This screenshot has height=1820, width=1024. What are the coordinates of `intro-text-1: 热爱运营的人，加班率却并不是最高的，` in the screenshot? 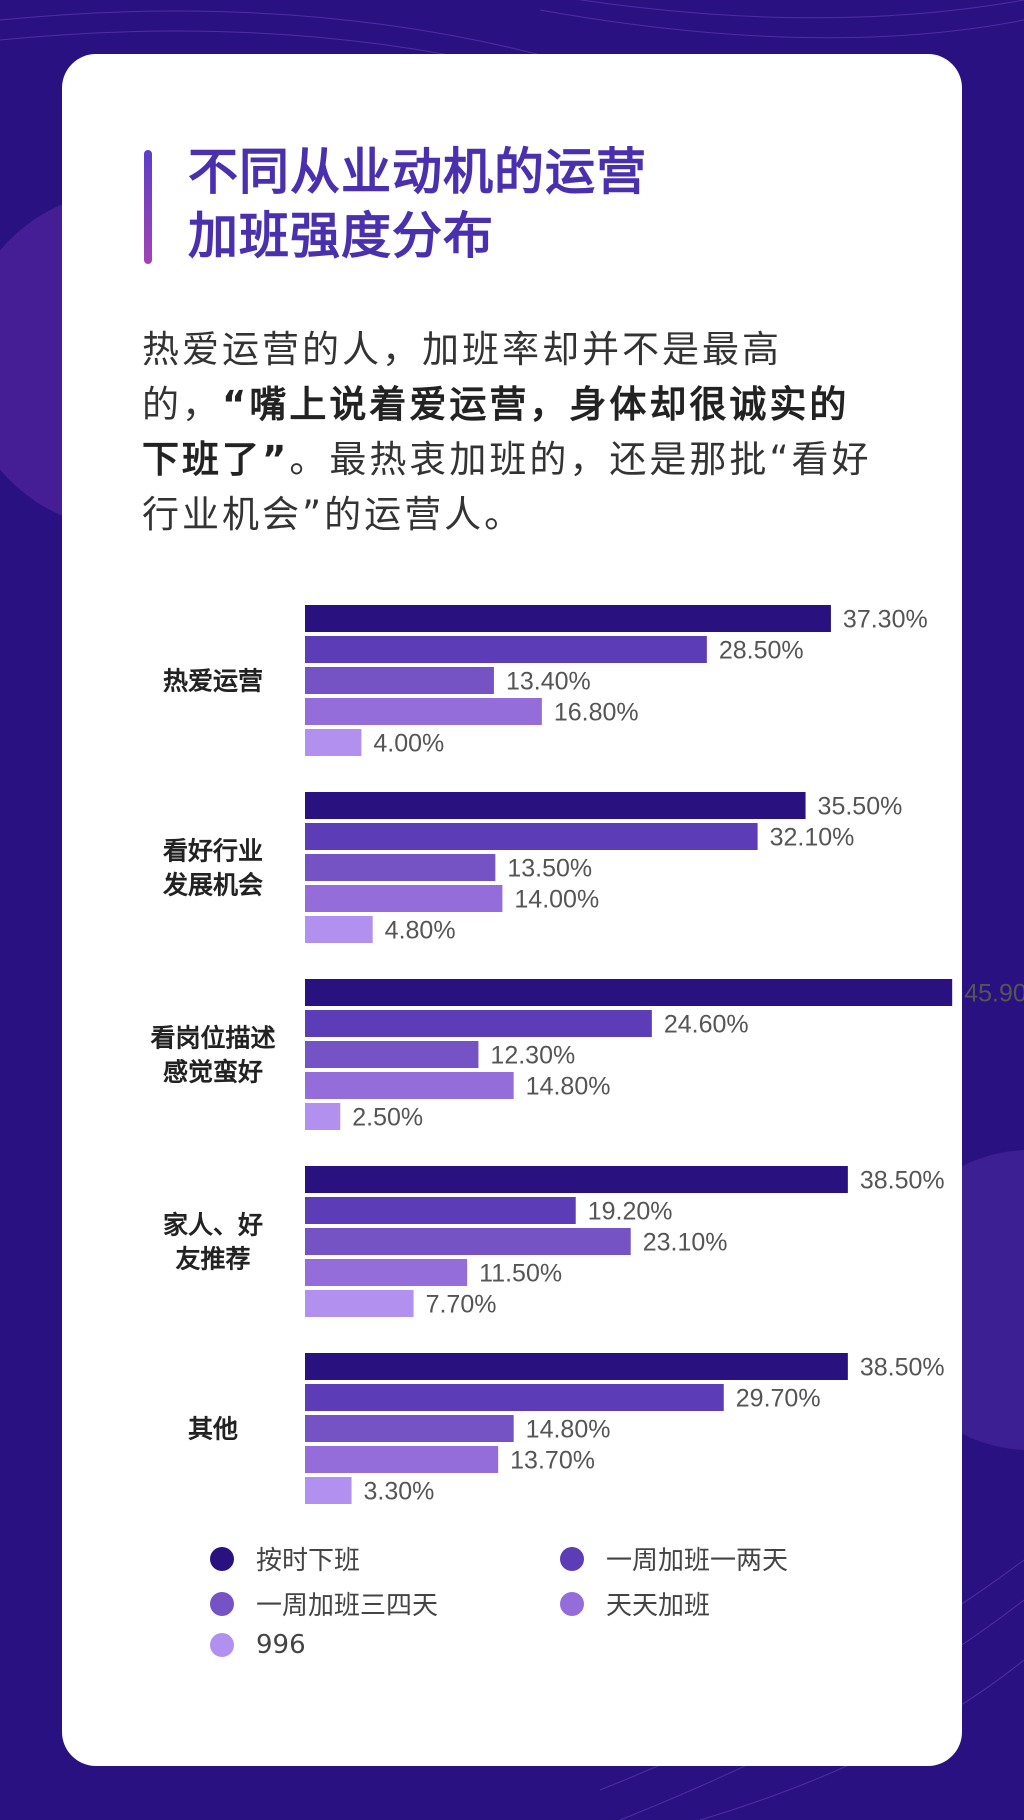 It's located at (462, 377).